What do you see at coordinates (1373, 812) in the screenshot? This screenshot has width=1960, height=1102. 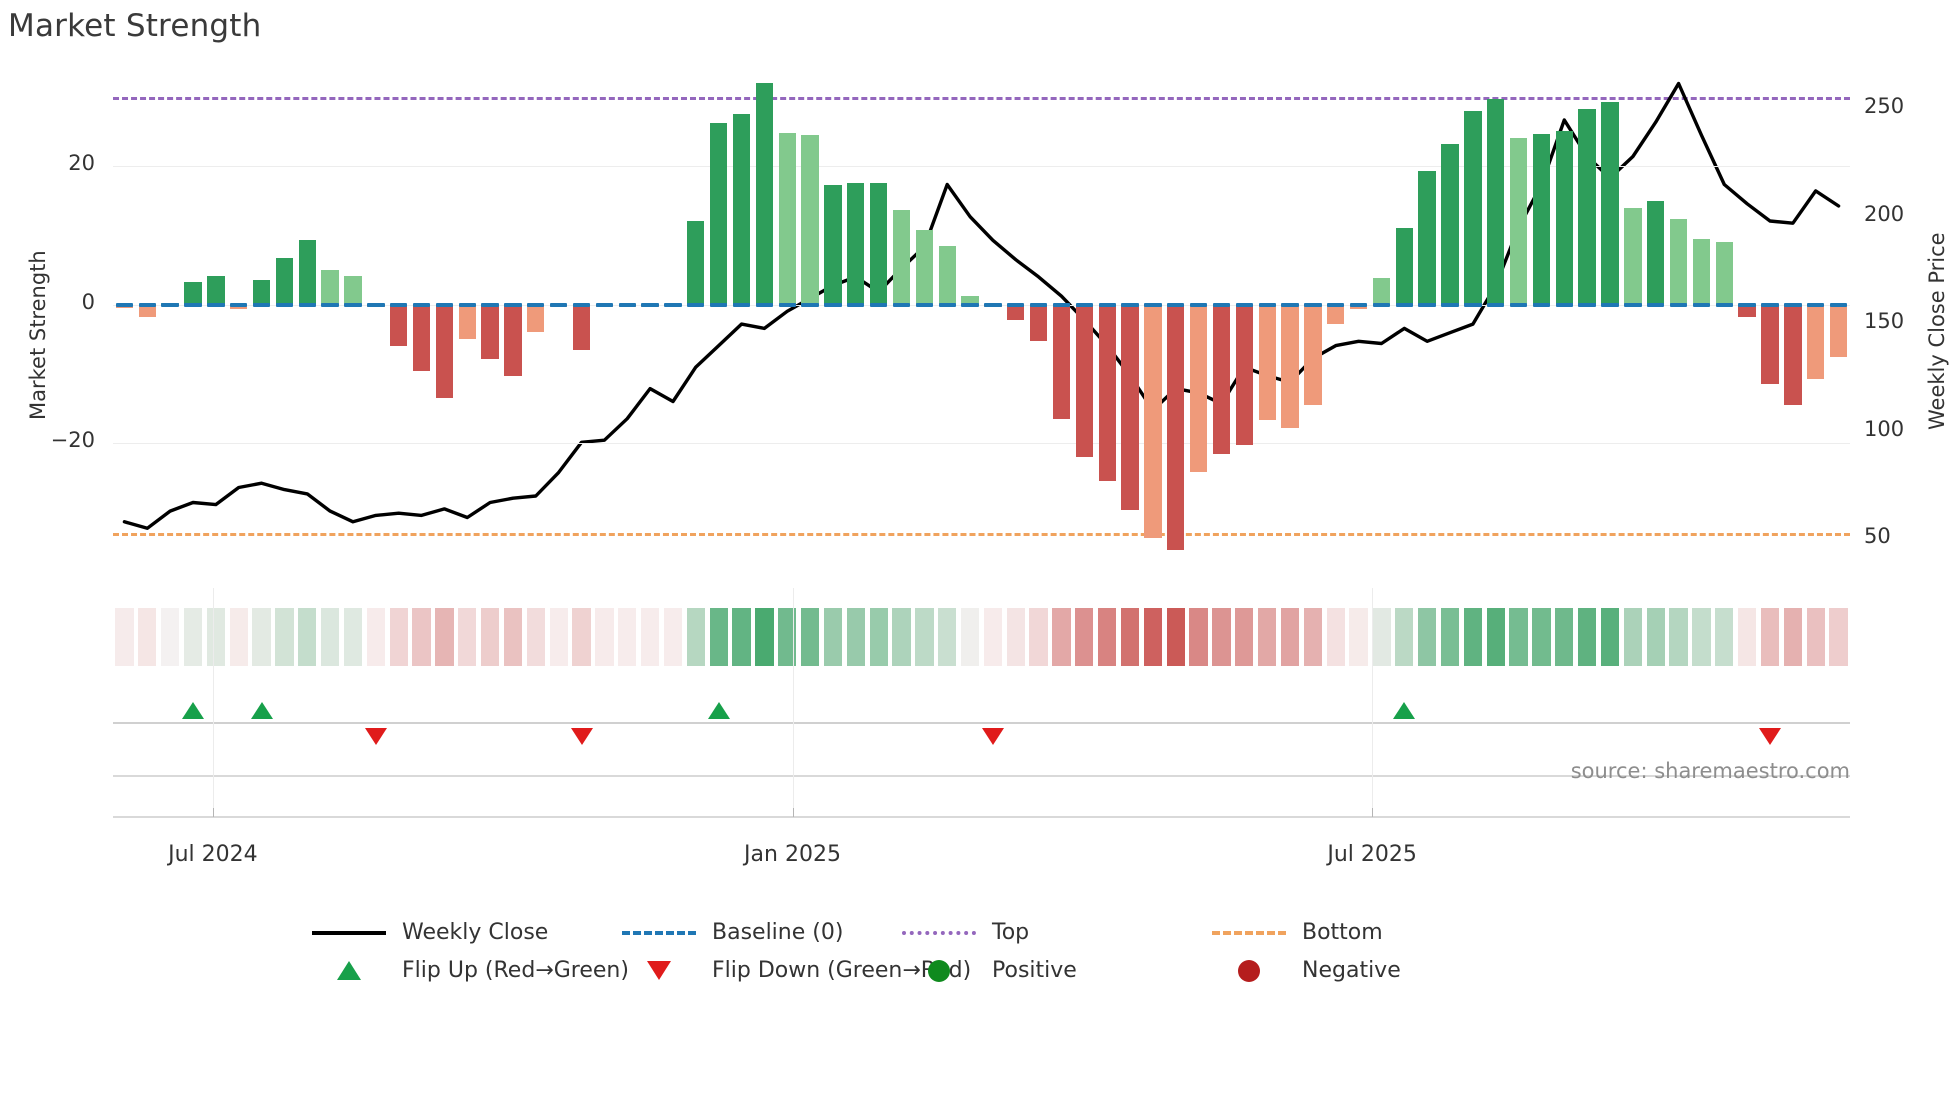 I see `x-tick-mark` at bounding box center [1373, 812].